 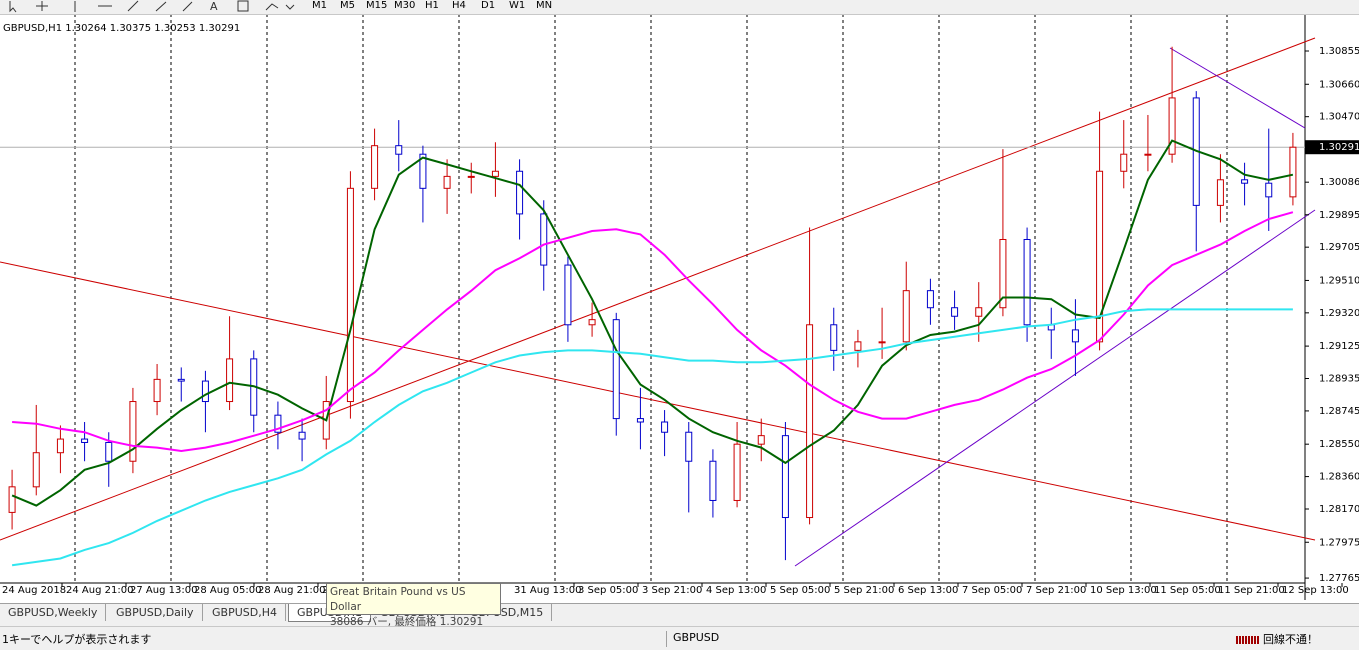 I want to click on timeframe-button: M1, so click(x=319, y=5).